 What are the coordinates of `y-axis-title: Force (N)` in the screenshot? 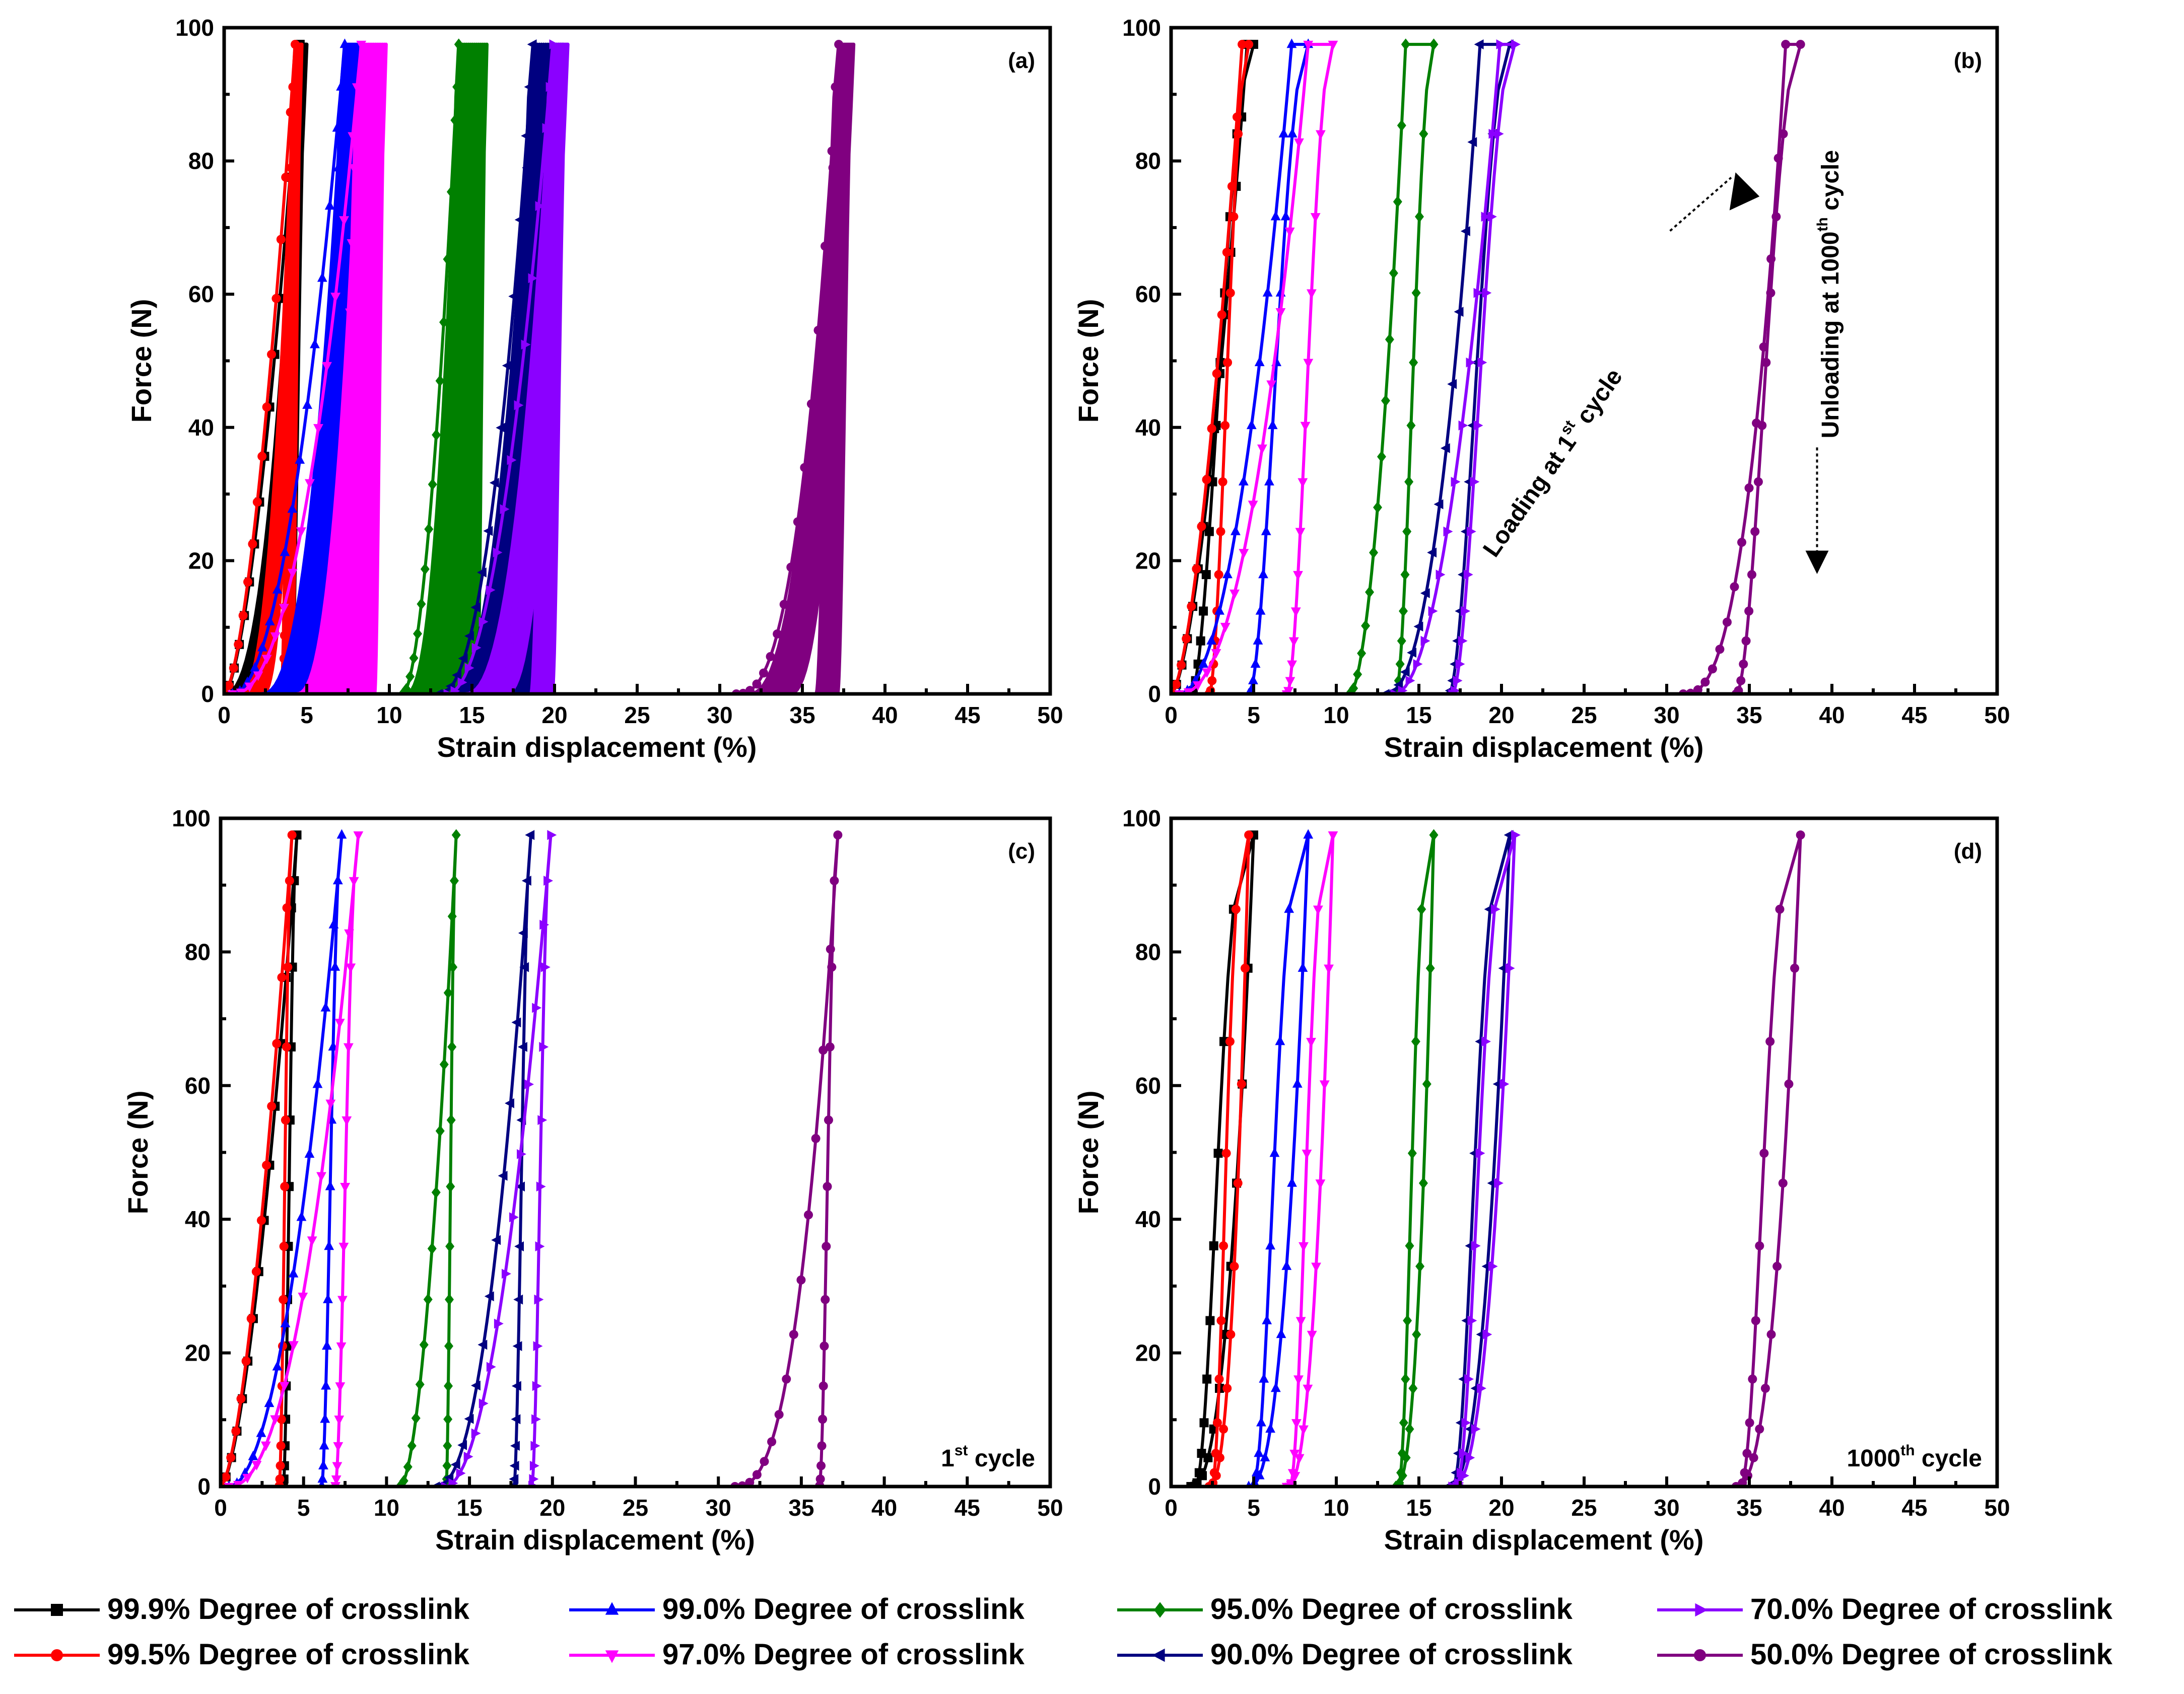 It's located at (1088, 361).